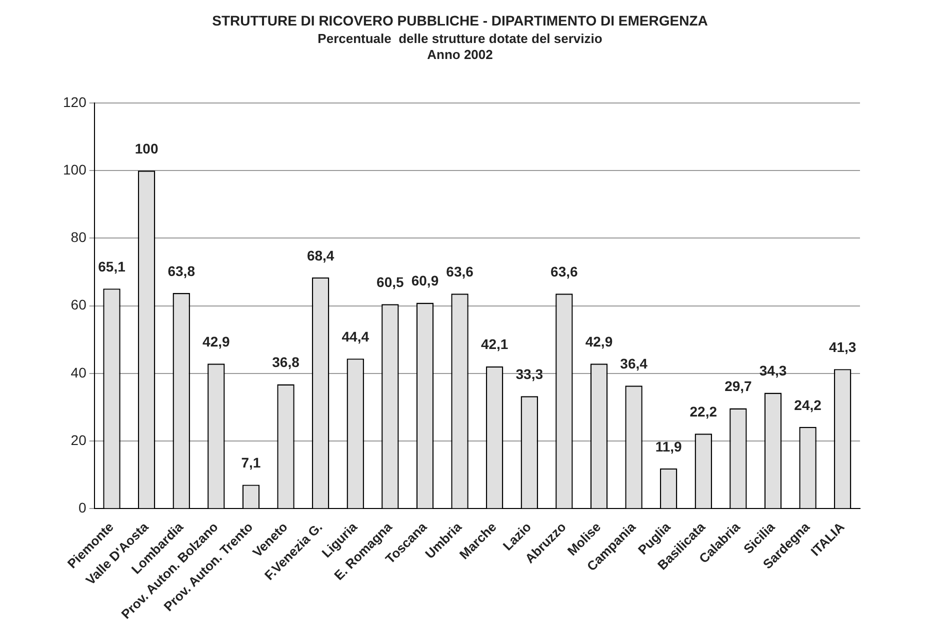 Image resolution: width=930 pixels, height=631 pixels. Describe the element at coordinates (78, 440) in the screenshot. I see `y-tick-label: 20` at that location.